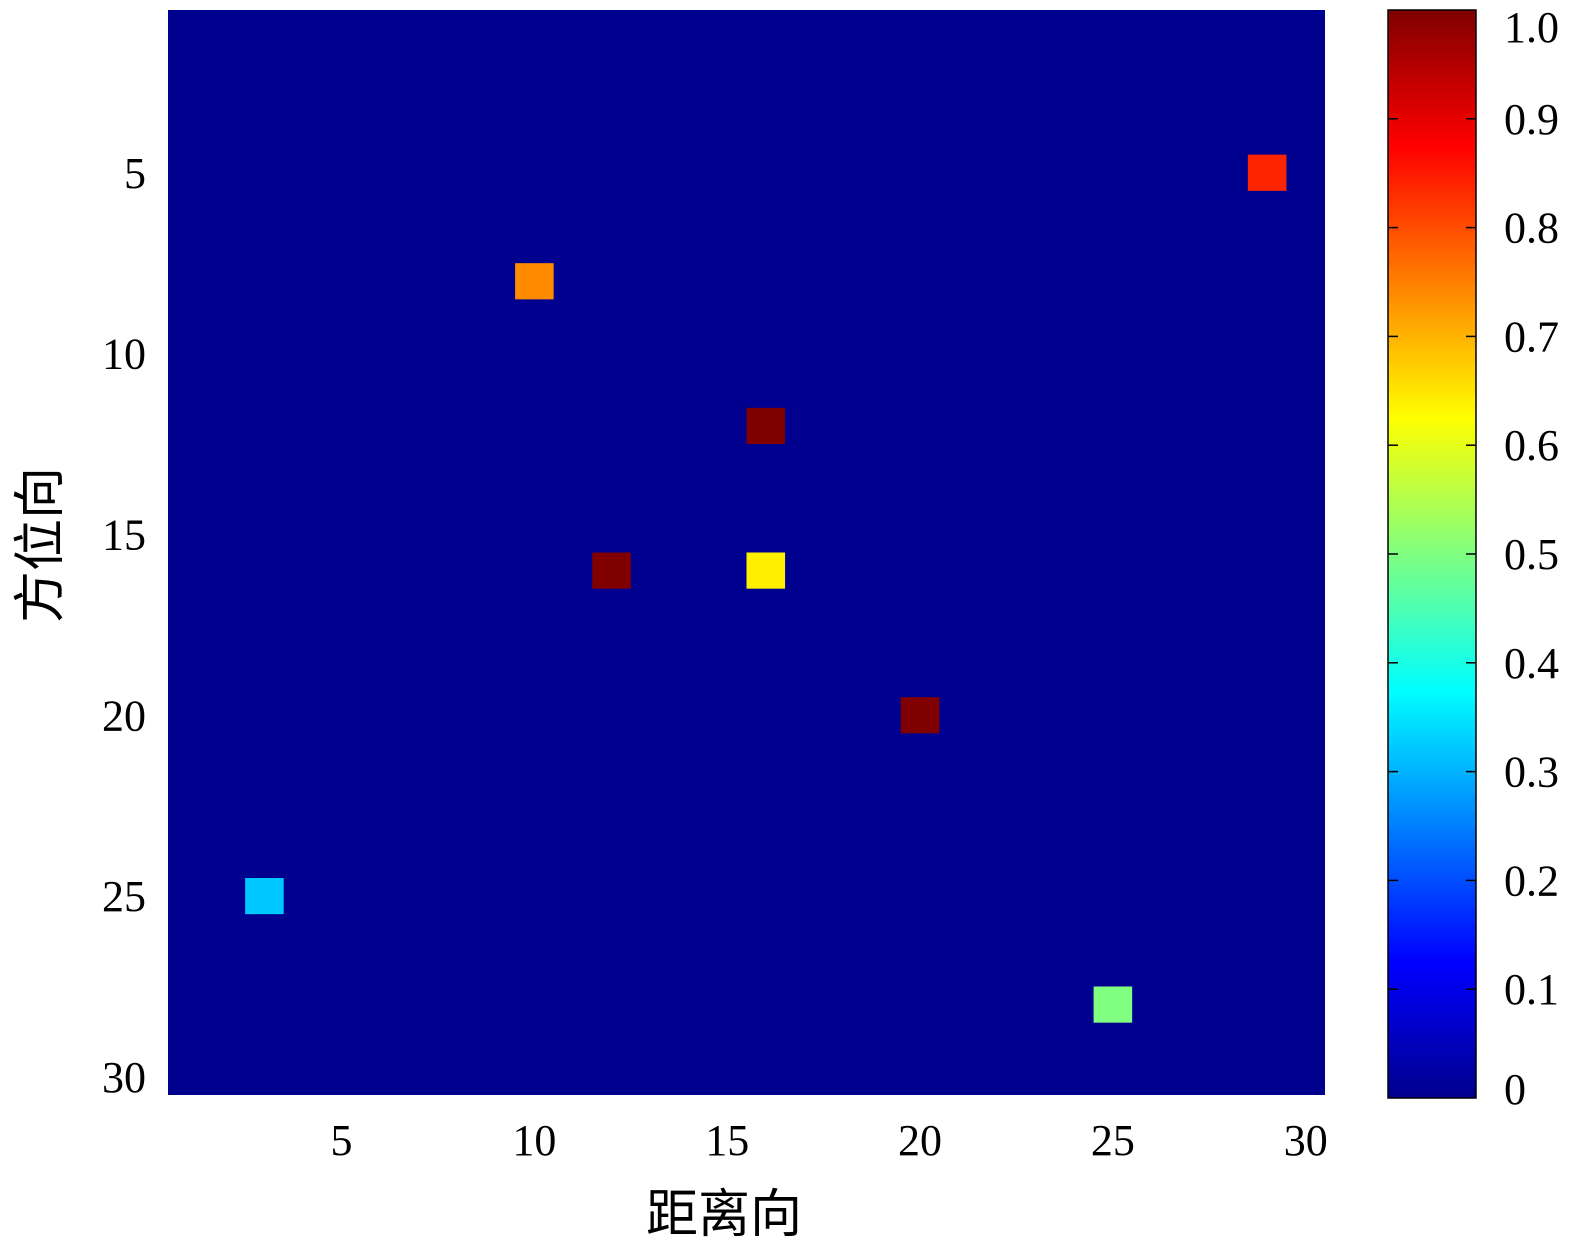 This screenshot has height=1245, width=1570. I want to click on colorbar-tick-label: 0.5, so click(1531, 554).